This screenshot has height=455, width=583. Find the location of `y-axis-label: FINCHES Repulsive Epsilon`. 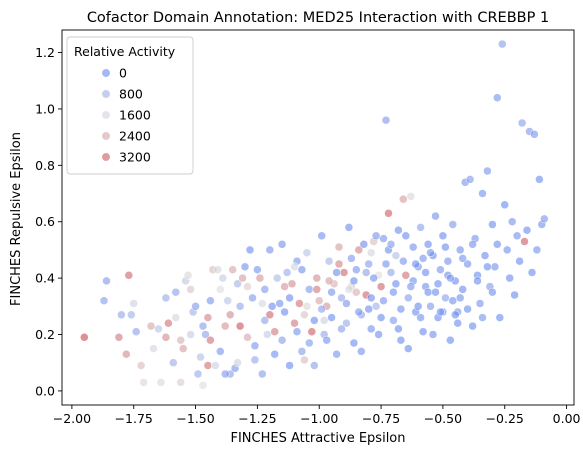

y-axis-label: FINCHES Repulsive Epsilon is located at coordinates (16, 219).